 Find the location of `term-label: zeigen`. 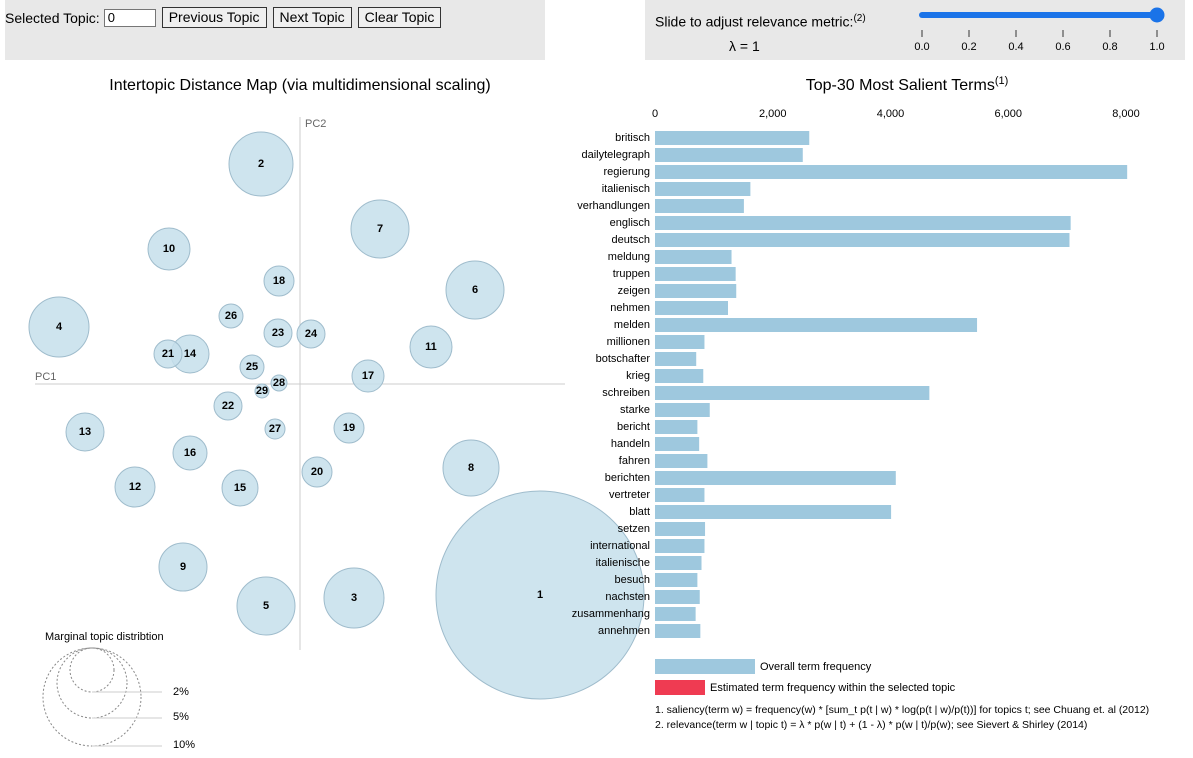

term-label: zeigen is located at coordinates (634, 291).